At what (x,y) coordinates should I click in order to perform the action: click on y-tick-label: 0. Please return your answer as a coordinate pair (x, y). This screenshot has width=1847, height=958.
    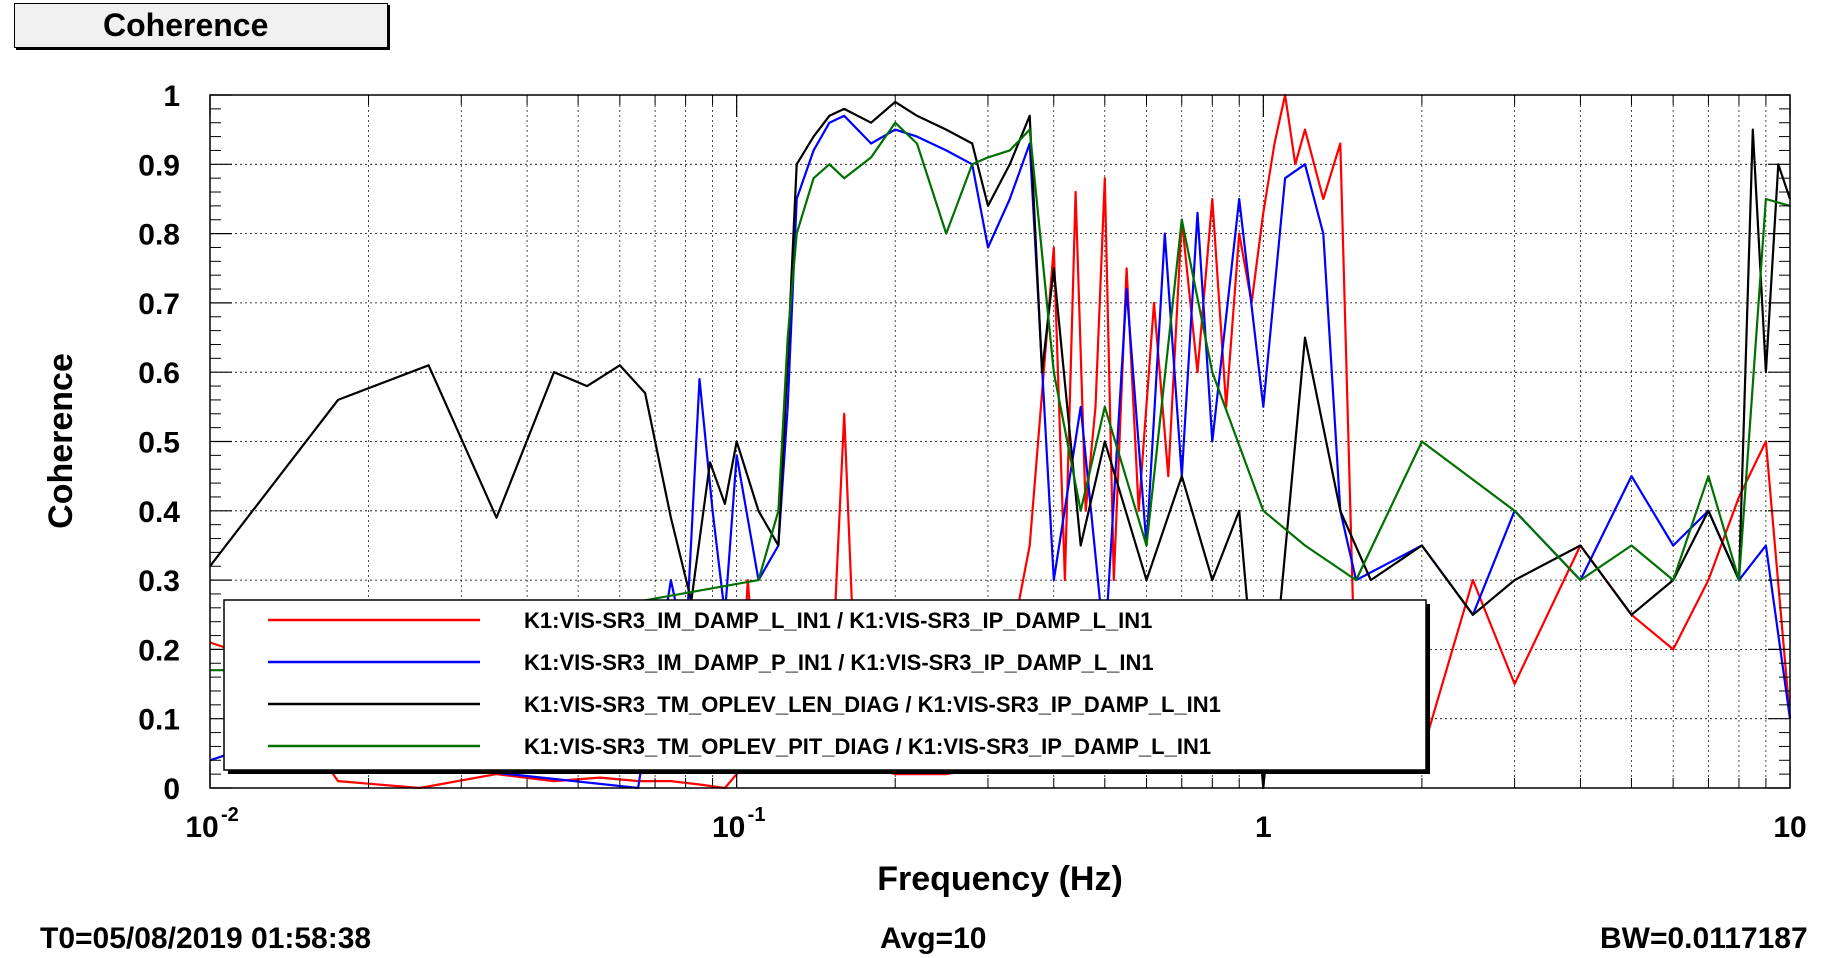
    Looking at the image, I should click on (171, 789).